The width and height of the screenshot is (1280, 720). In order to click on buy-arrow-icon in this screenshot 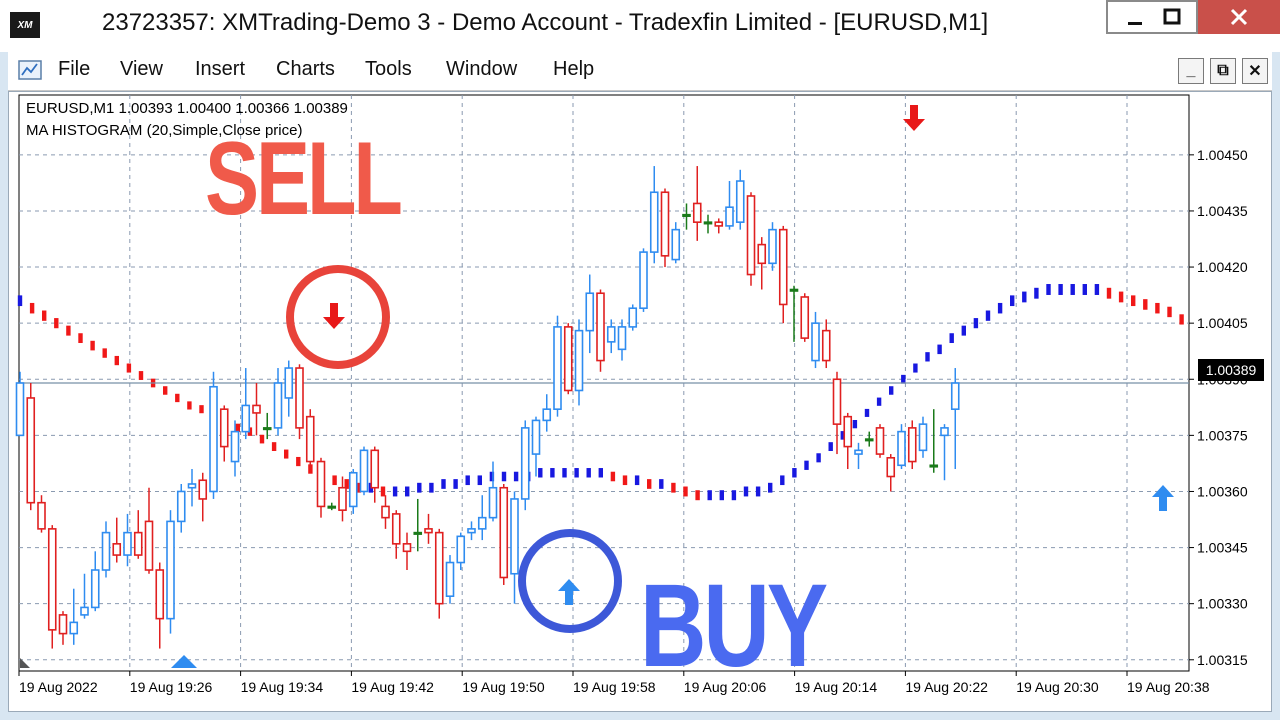, I will do `click(1163, 498)`.